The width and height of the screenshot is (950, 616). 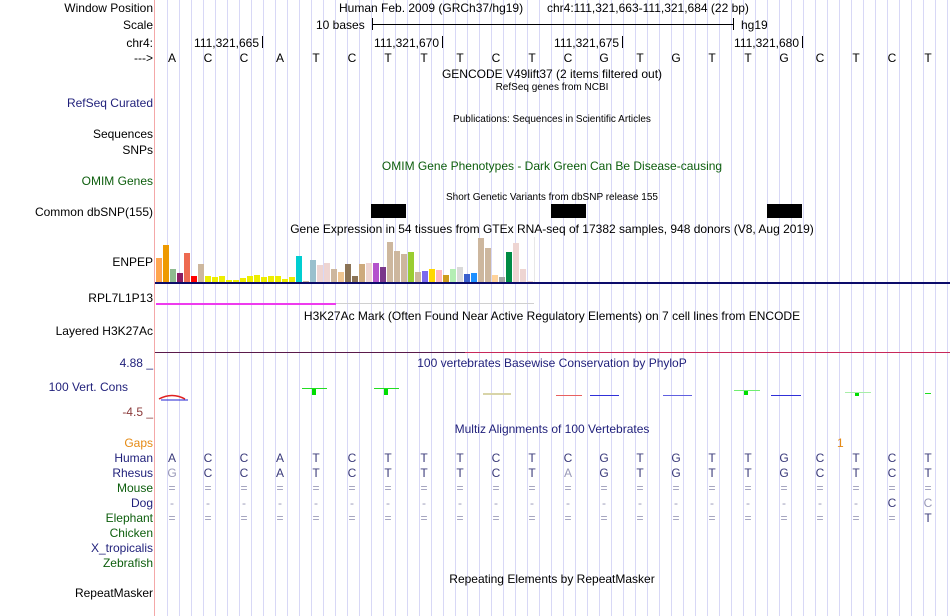 I want to click on multiz-species-label: Rhesus, so click(x=132, y=473).